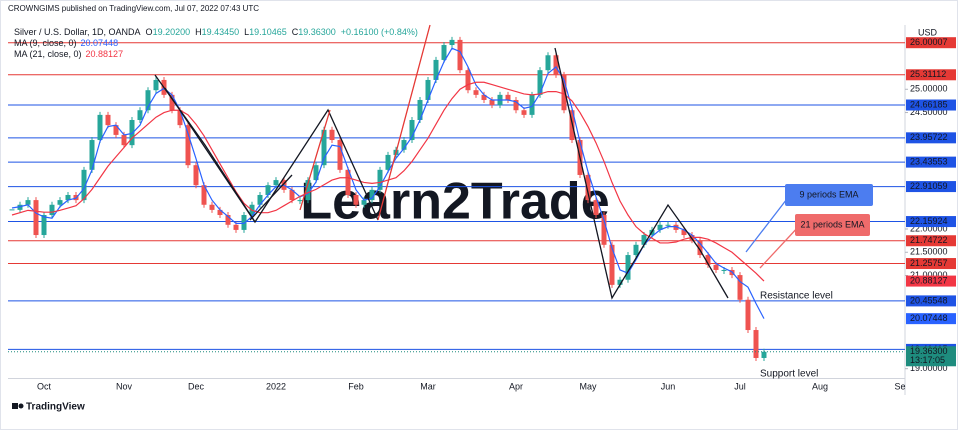 The image size is (958, 430). Describe the element at coordinates (928, 32) in the screenshot. I see `currency: USD` at that location.